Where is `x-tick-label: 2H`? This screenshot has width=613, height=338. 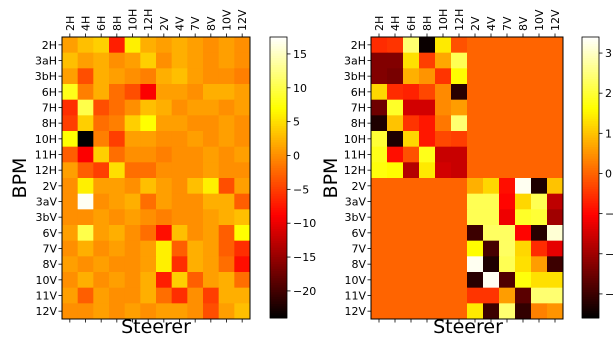
x-tick-label: 2H is located at coordinates (379, 23).